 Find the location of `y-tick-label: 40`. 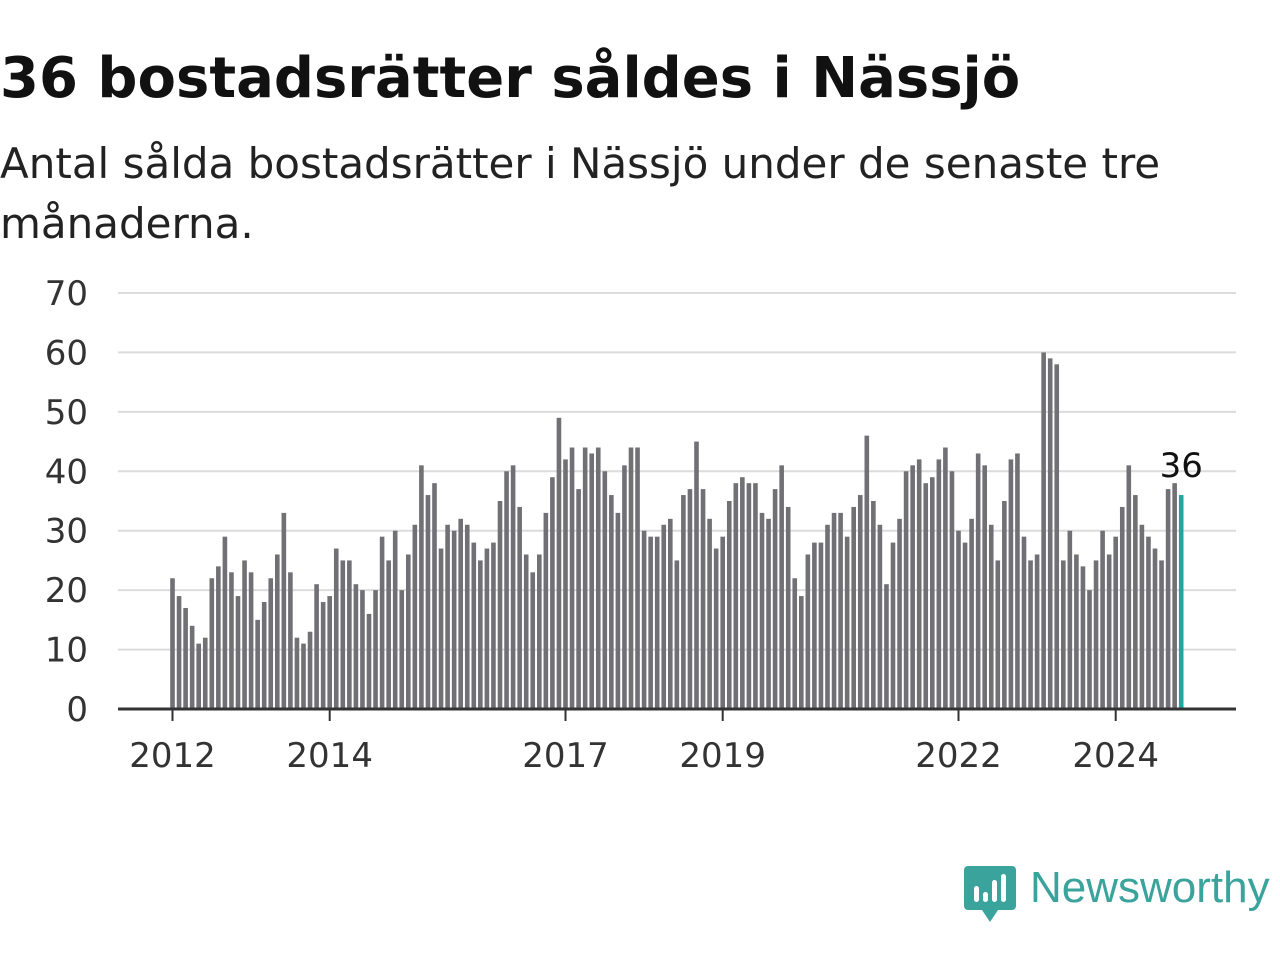

y-tick-label: 40 is located at coordinates (66, 472).